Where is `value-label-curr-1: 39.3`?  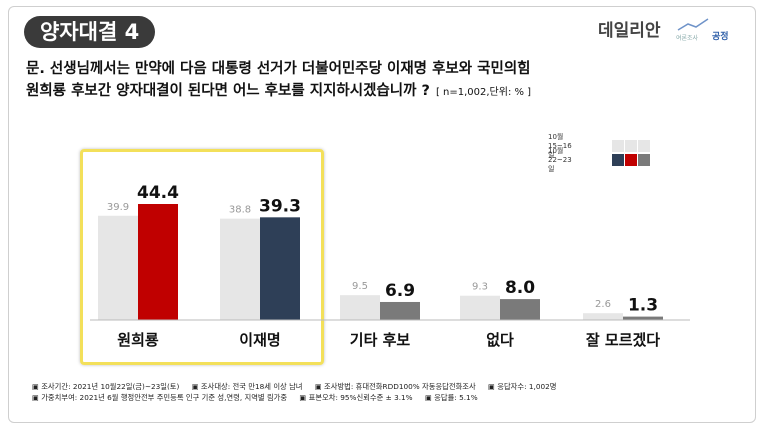 value-label-curr-1: 39.3 is located at coordinates (280, 206).